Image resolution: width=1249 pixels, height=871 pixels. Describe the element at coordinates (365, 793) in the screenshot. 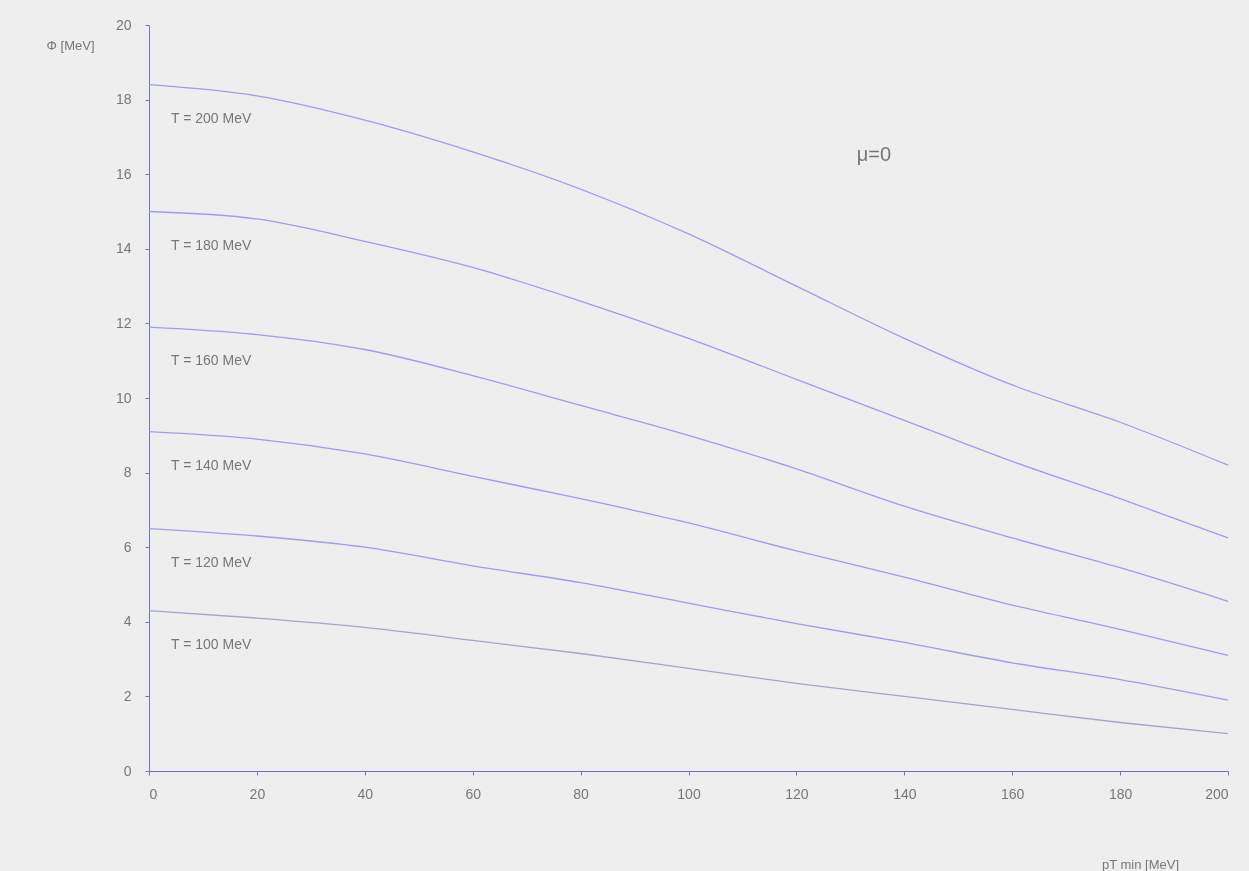

I see `x-tick-label: 40` at that location.